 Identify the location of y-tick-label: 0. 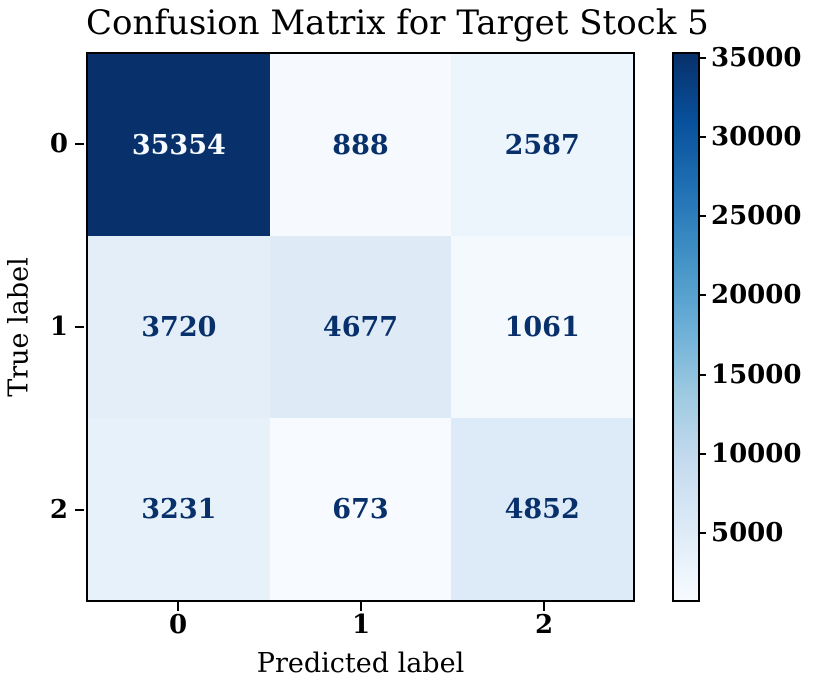
(58, 144).